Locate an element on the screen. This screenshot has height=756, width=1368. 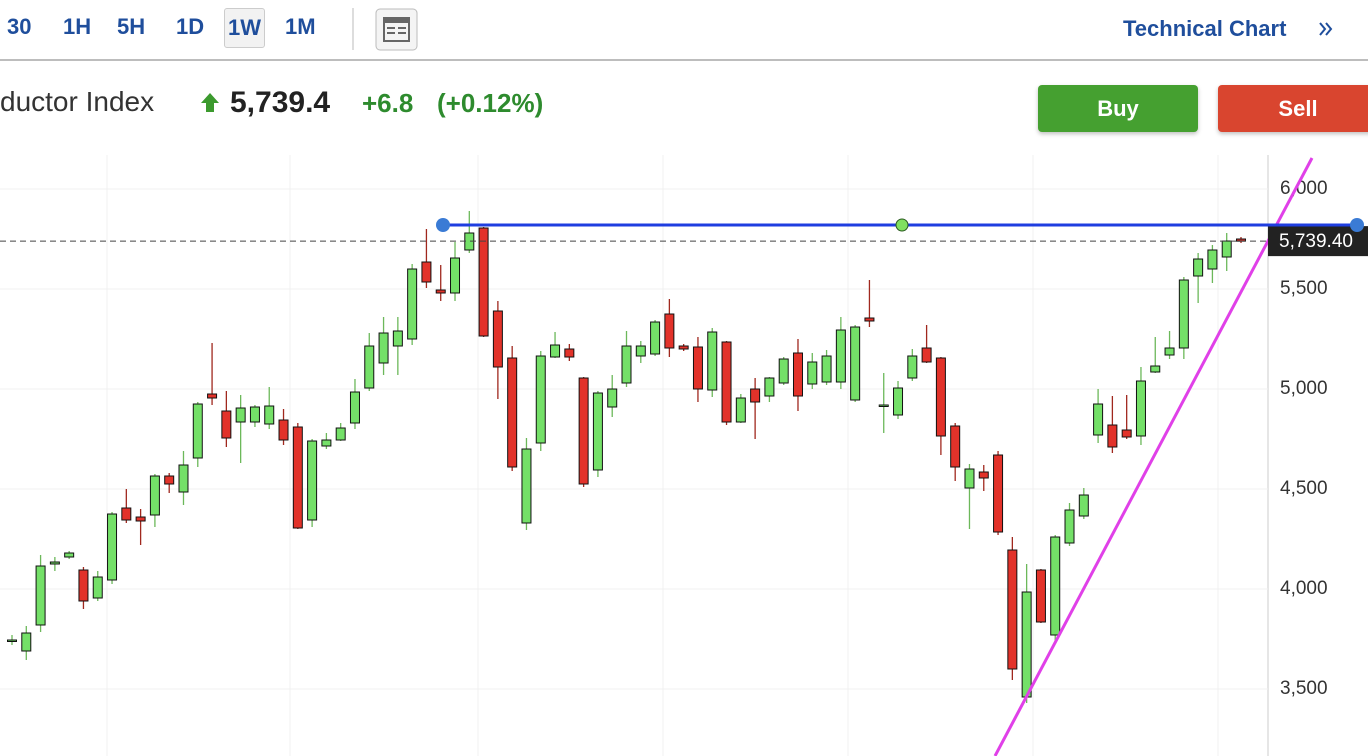
sell-button: Sell is located at coordinates (1293, 108).